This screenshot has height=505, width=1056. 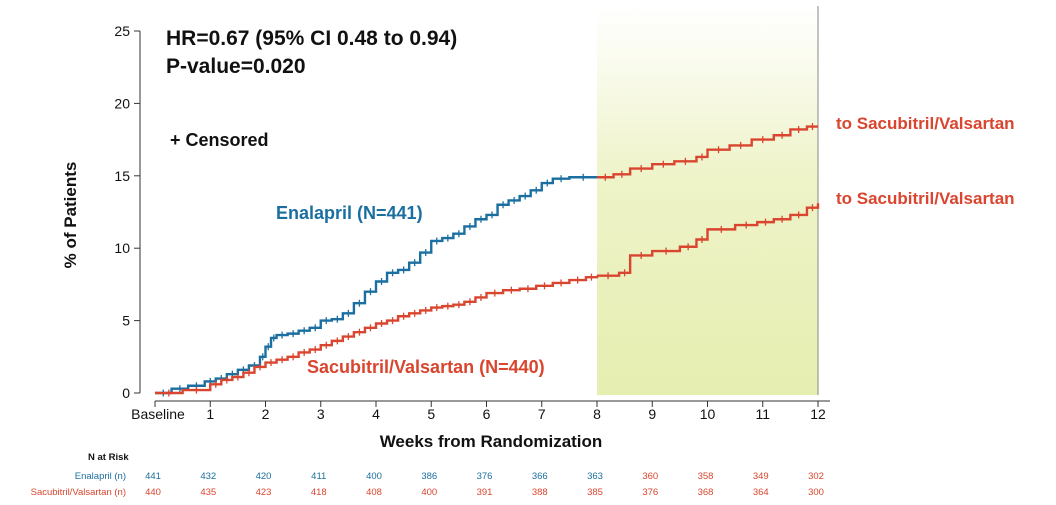 I want to click on risk-cell-0-0: 441, so click(x=153, y=476).